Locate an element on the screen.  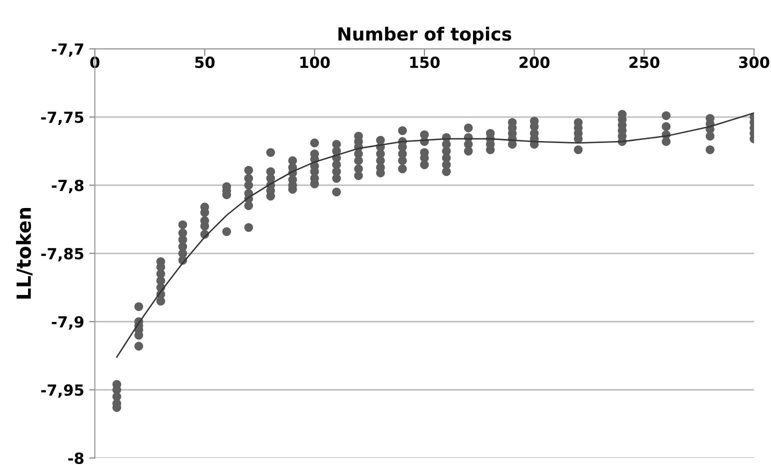
x-tick-label: 250 is located at coordinates (644, 62).